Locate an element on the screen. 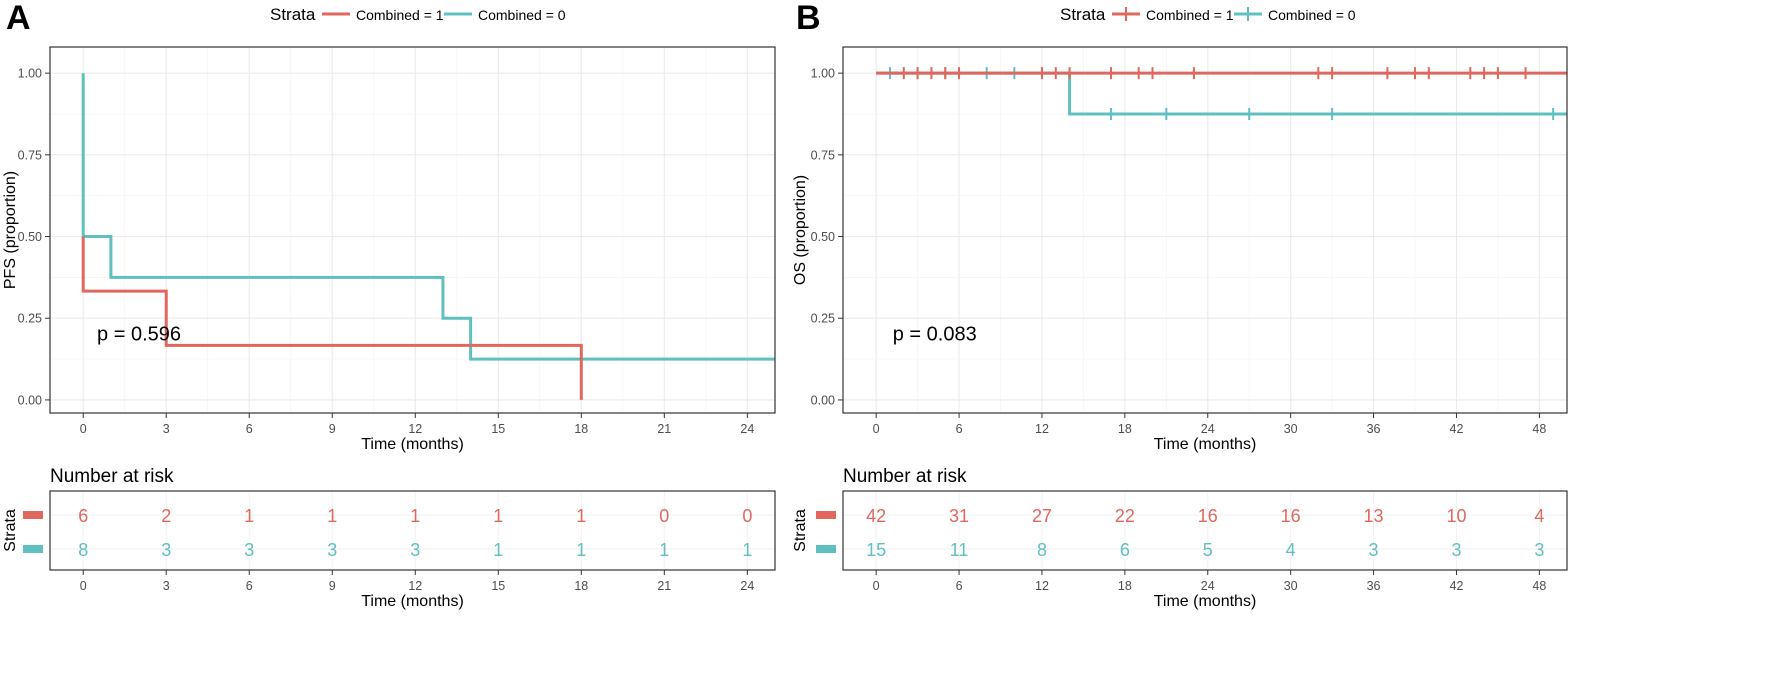 The height and width of the screenshot is (696, 1772). p-value-annotation: p = 0.596 is located at coordinates (139, 335).